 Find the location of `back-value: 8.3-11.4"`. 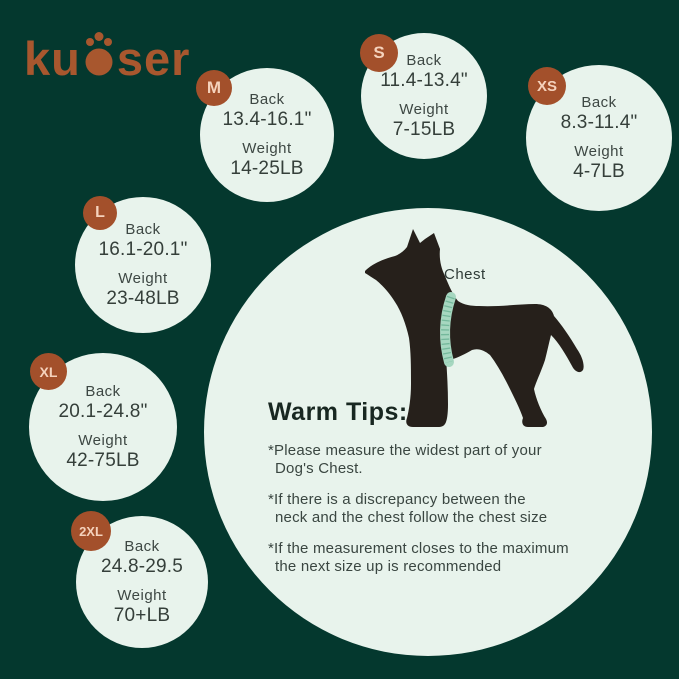

back-value: 8.3-11.4" is located at coordinates (599, 122).